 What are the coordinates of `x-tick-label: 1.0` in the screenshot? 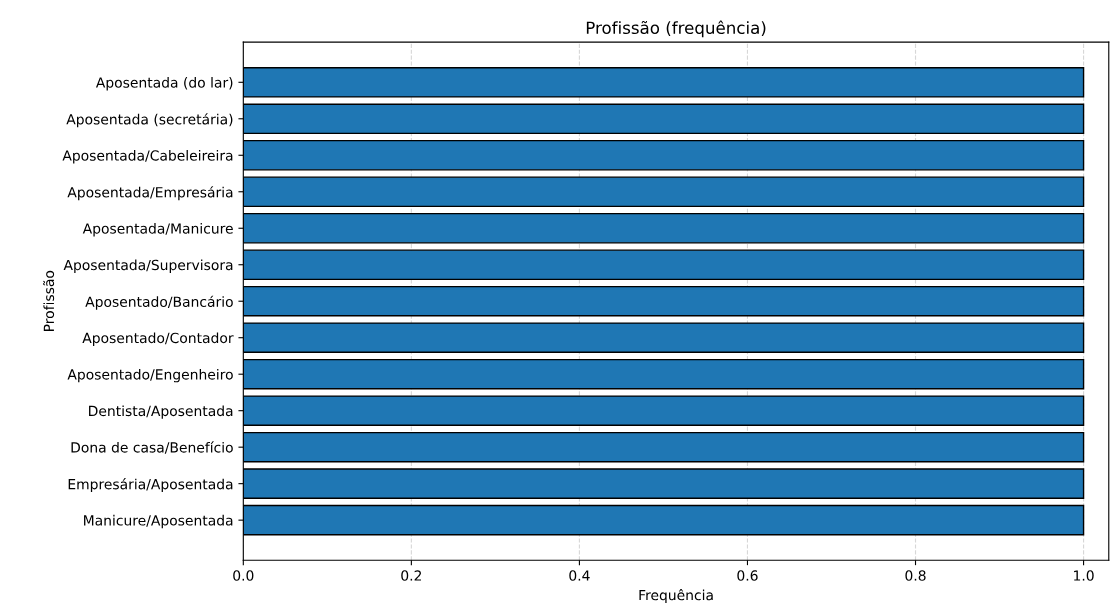 It's located at (1084, 575).